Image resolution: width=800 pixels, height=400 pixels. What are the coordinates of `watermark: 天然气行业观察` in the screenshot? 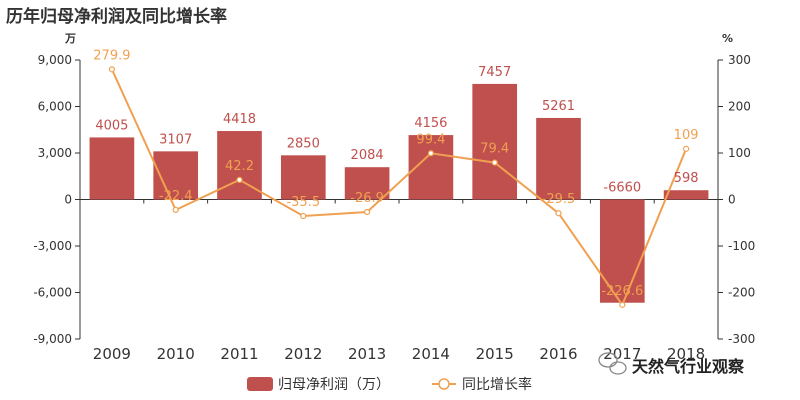 It's located at (671, 364).